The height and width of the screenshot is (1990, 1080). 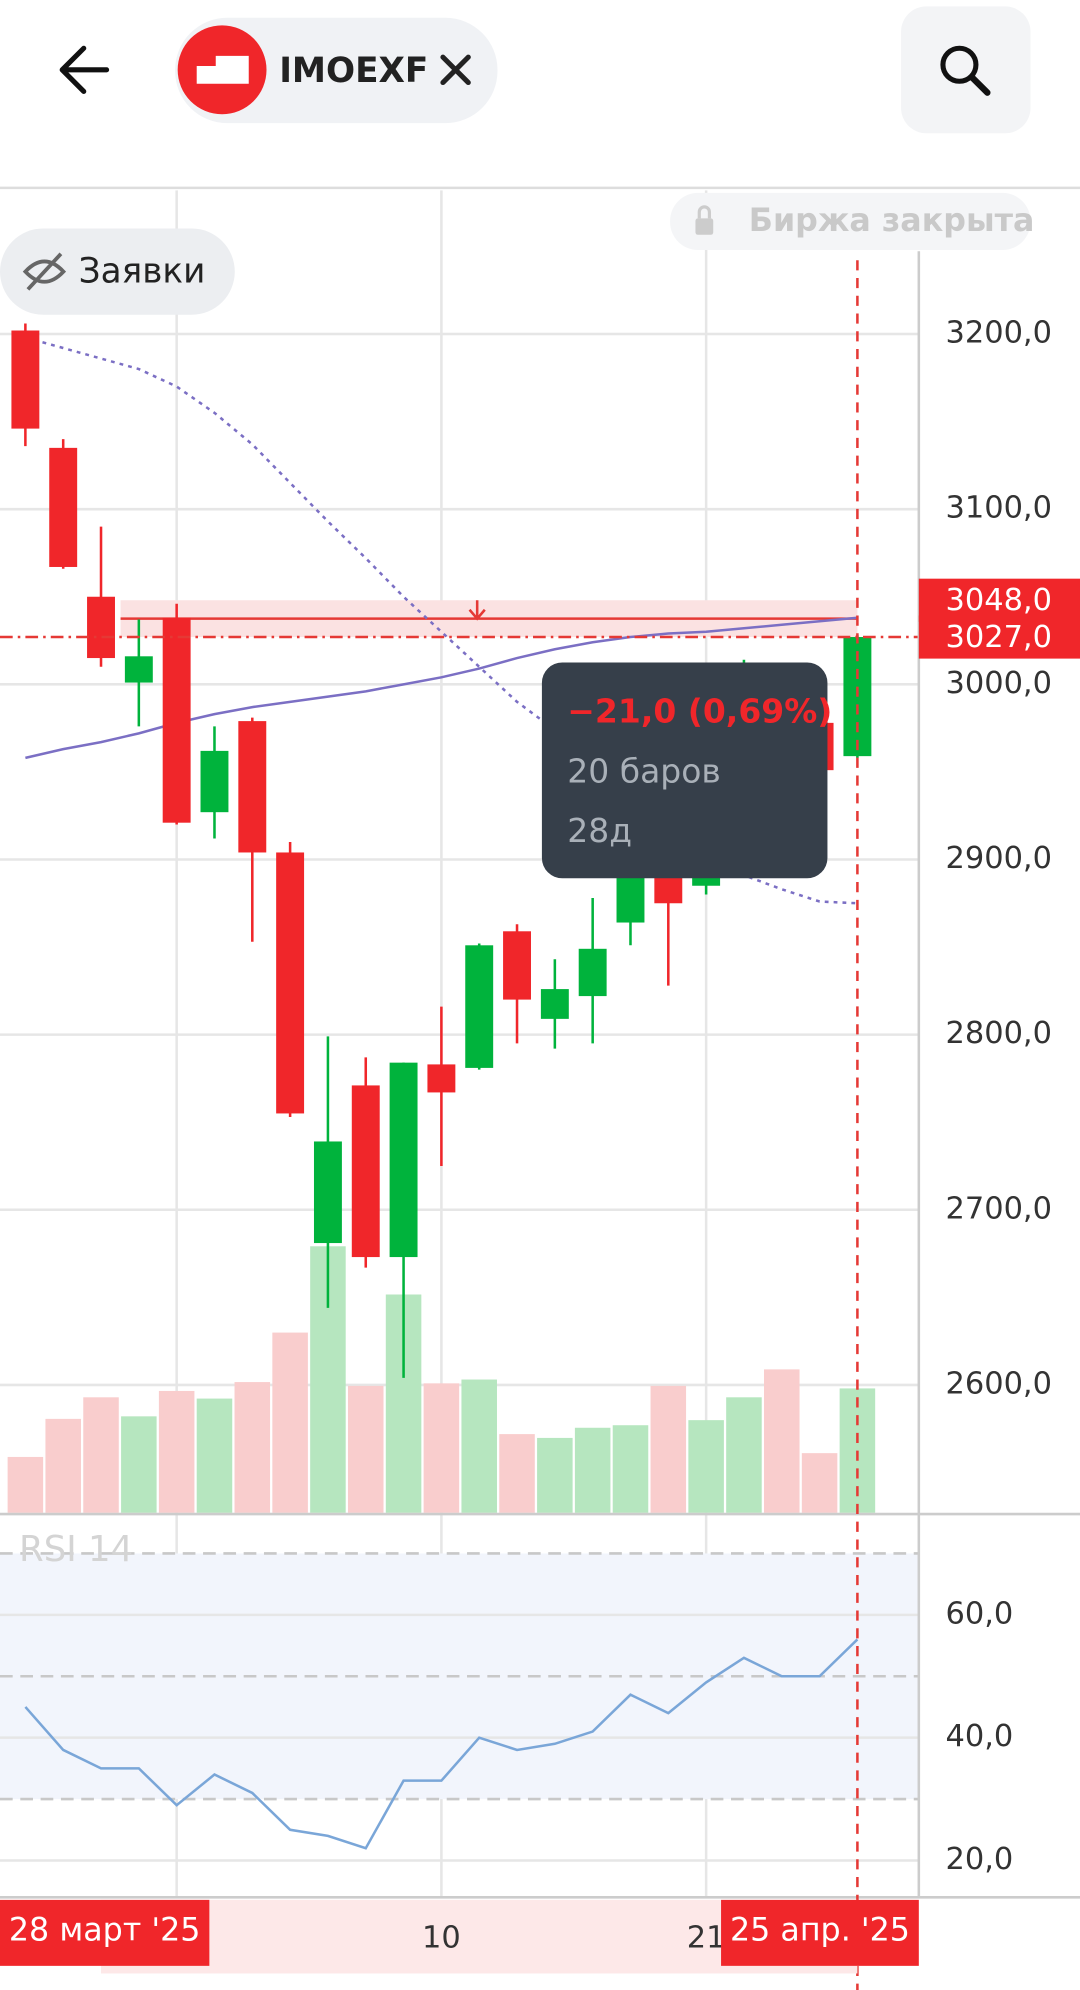 I want to click on ticker-name: IMOEXF, so click(x=353, y=71).